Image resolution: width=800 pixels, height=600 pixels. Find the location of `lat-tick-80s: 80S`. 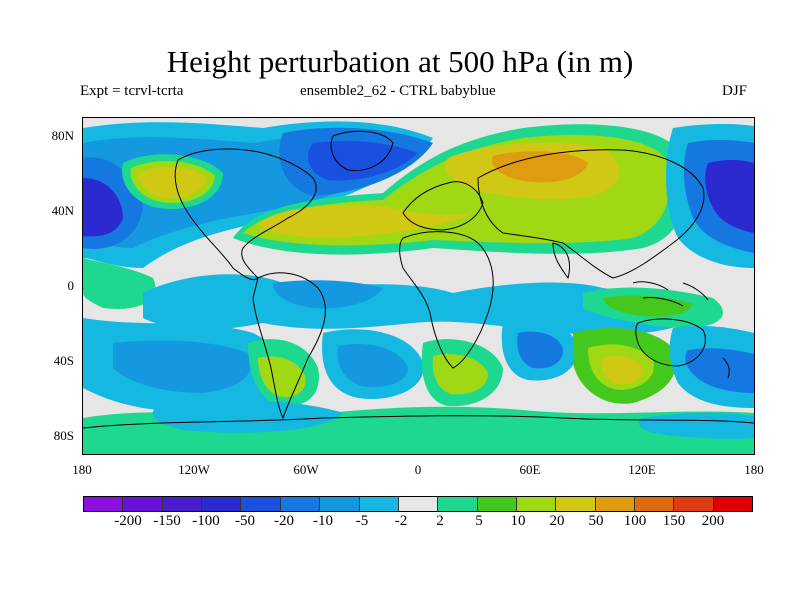

lat-tick-80s: 80S is located at coordinates (63, 435).